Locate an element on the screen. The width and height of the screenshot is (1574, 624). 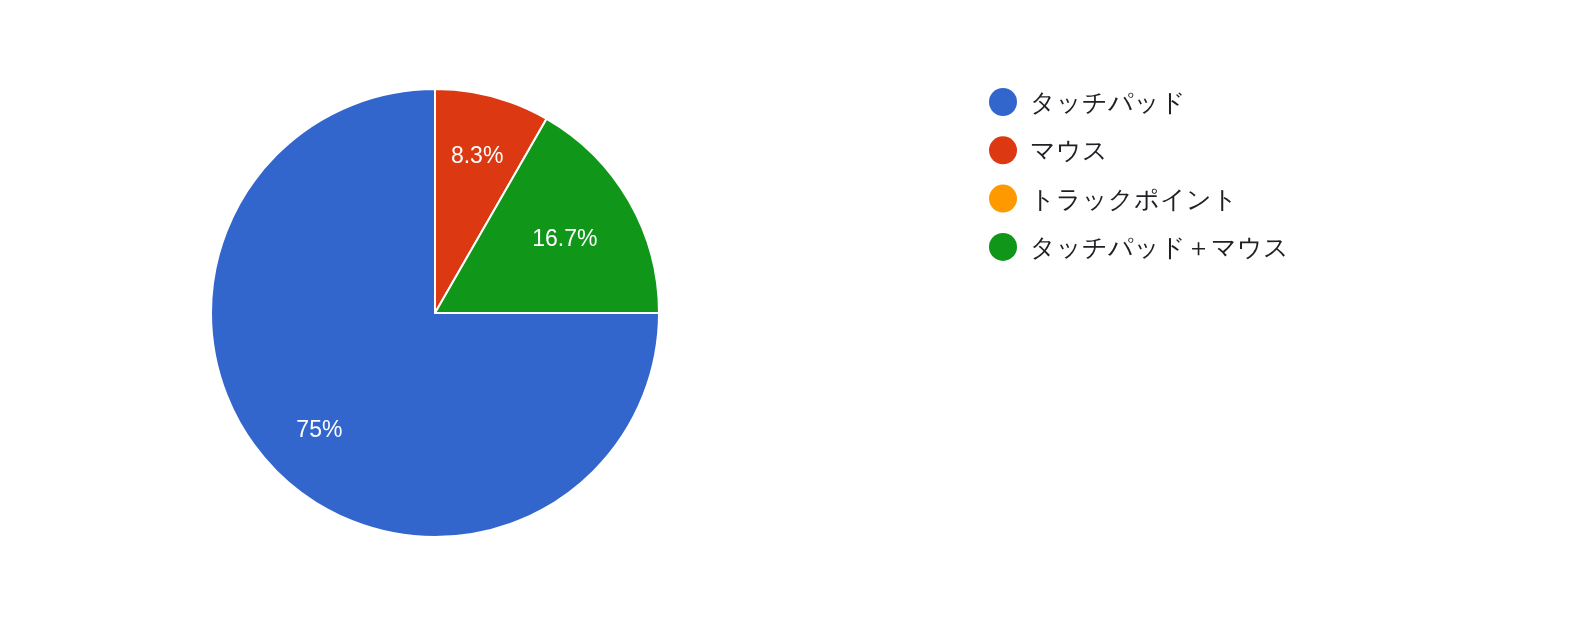
data-label: 8.3% is located at coordinates (477, 155).